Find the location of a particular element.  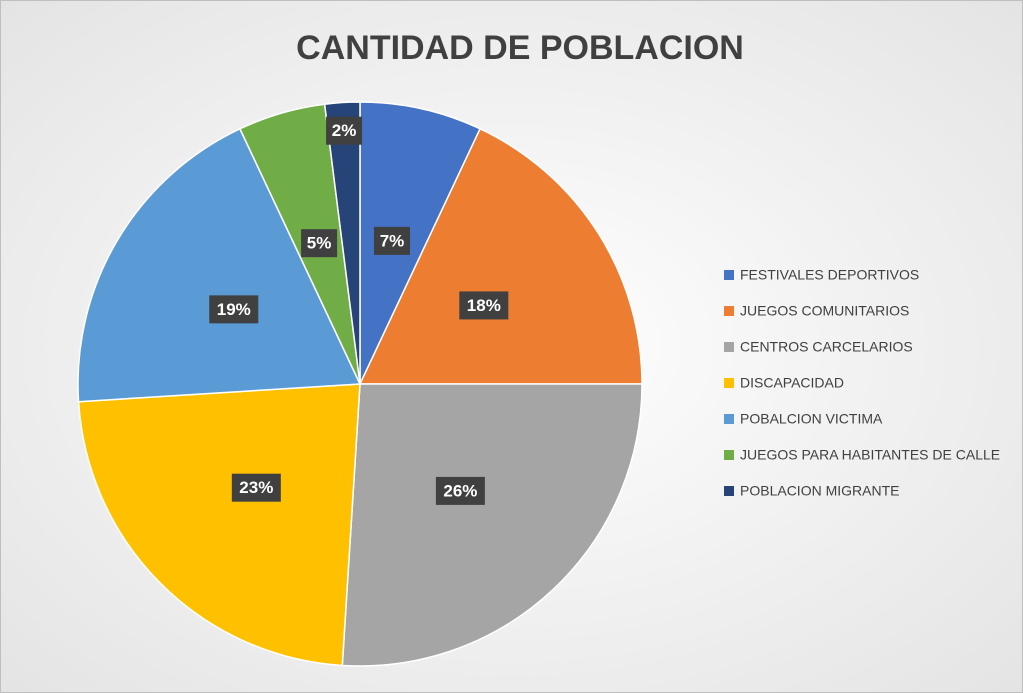

data-label: 7% is located at coordinates (392, 240).